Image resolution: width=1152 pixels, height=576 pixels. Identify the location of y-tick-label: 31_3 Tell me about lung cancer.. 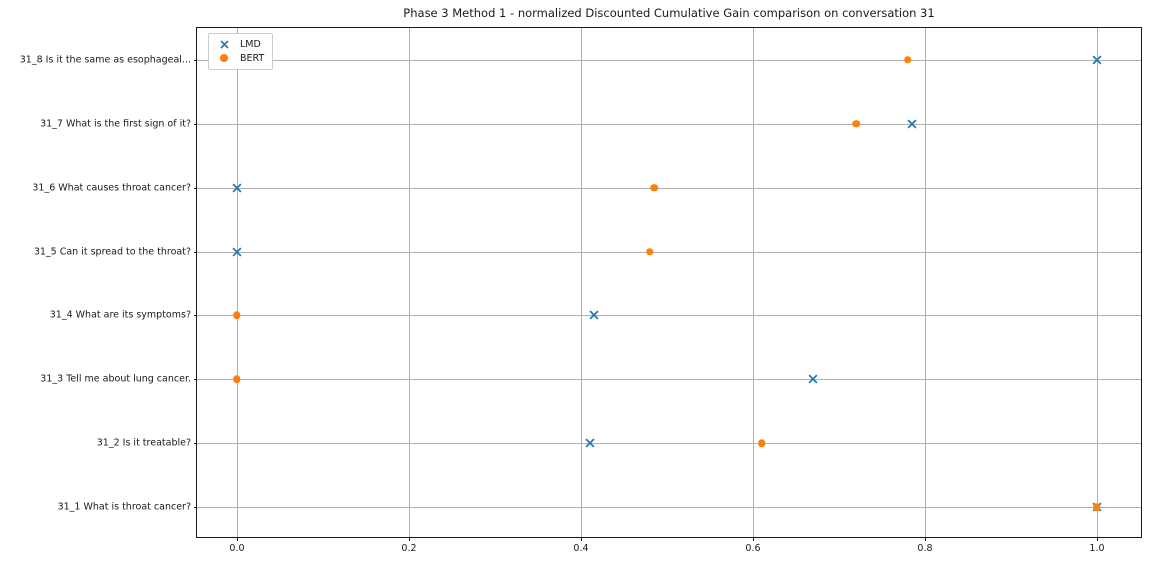
(115, 379).